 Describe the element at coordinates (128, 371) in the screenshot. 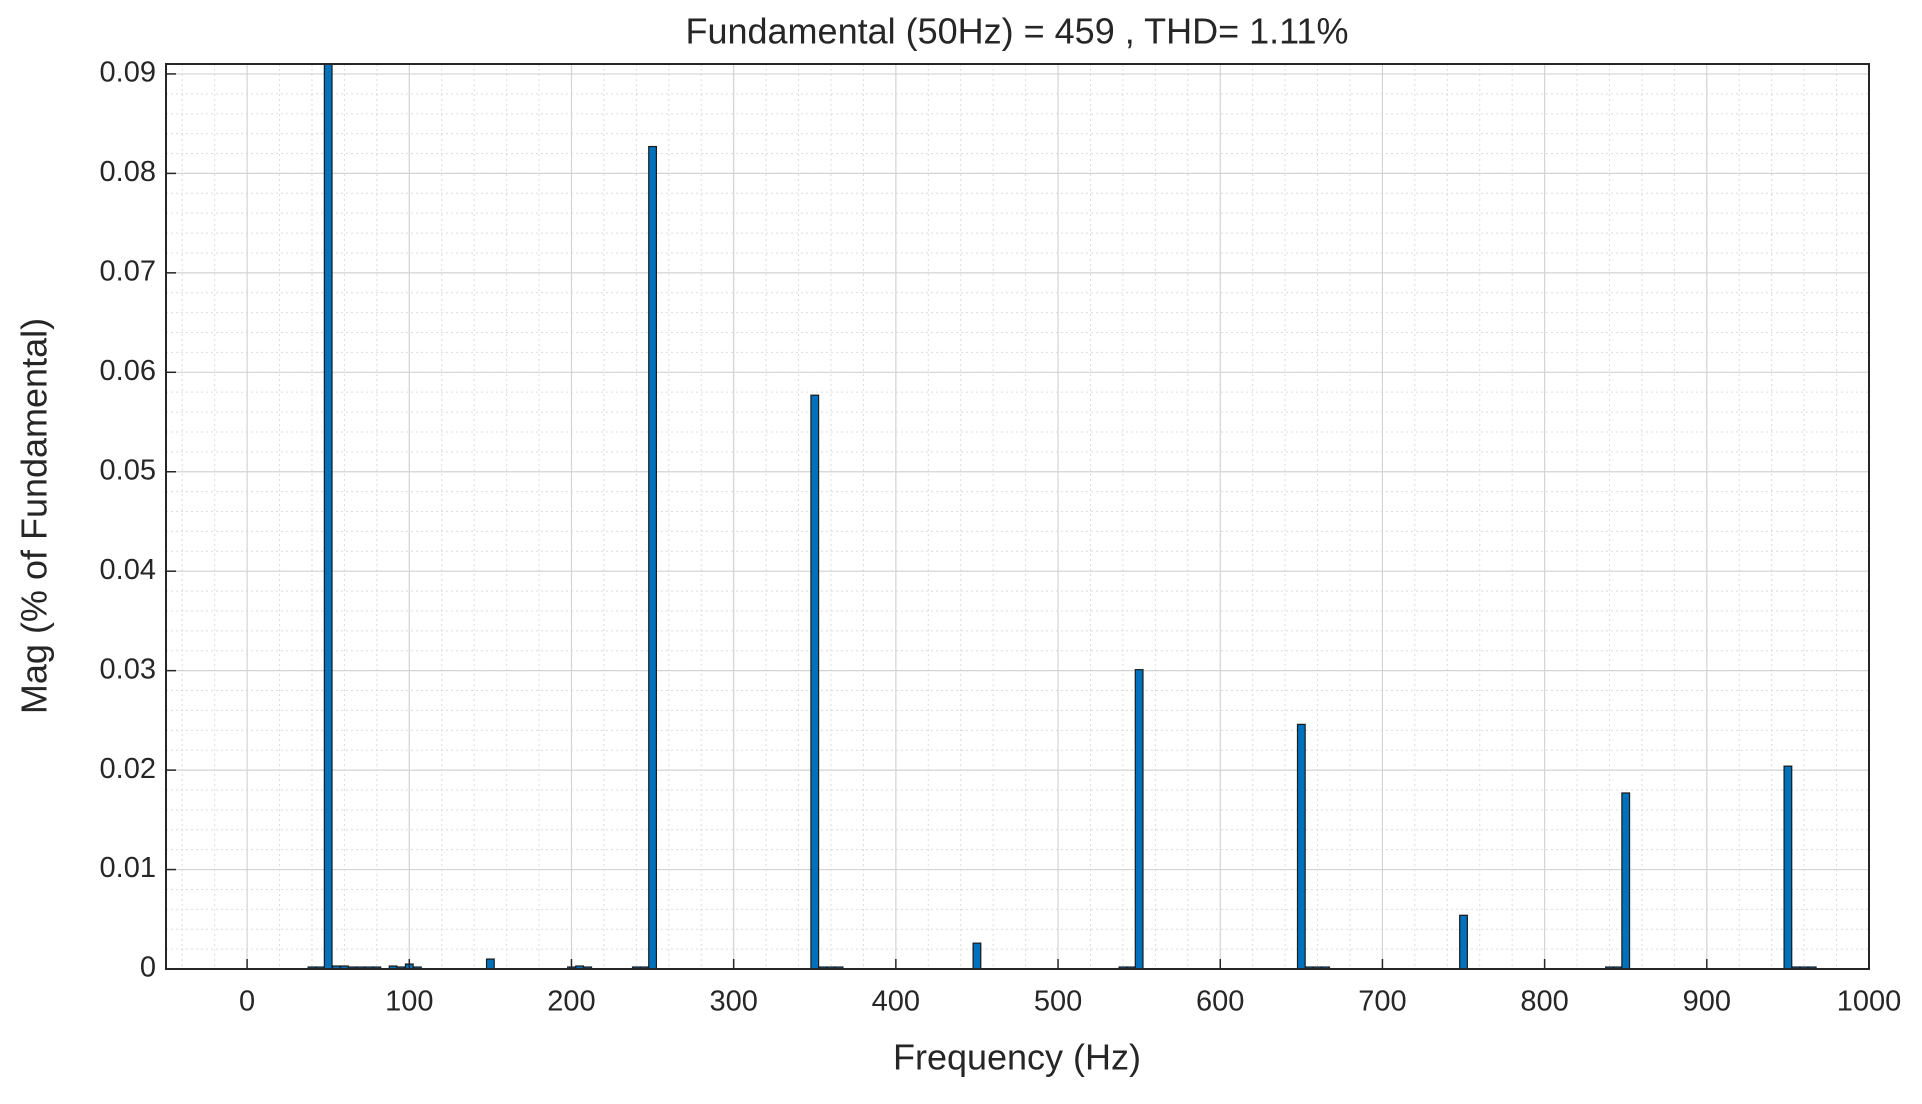

I see `y-tick-label: 0.06` at that location.